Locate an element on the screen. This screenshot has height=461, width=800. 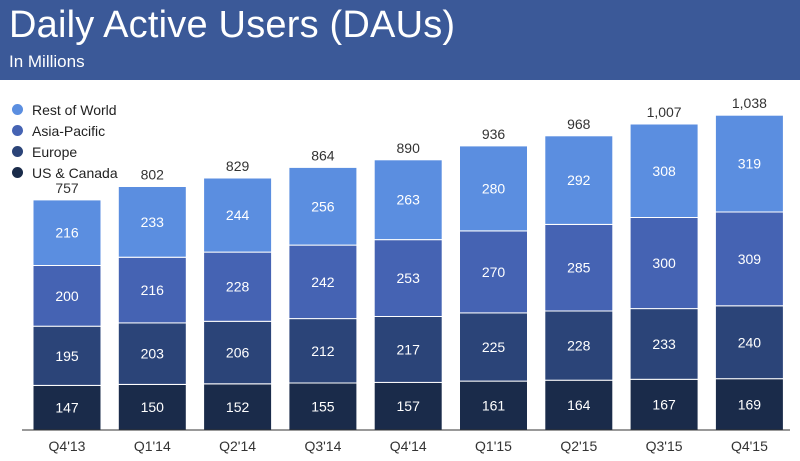
legend-item-asia-pacific: Asia-Pacific is located at coordinates (65, 130).